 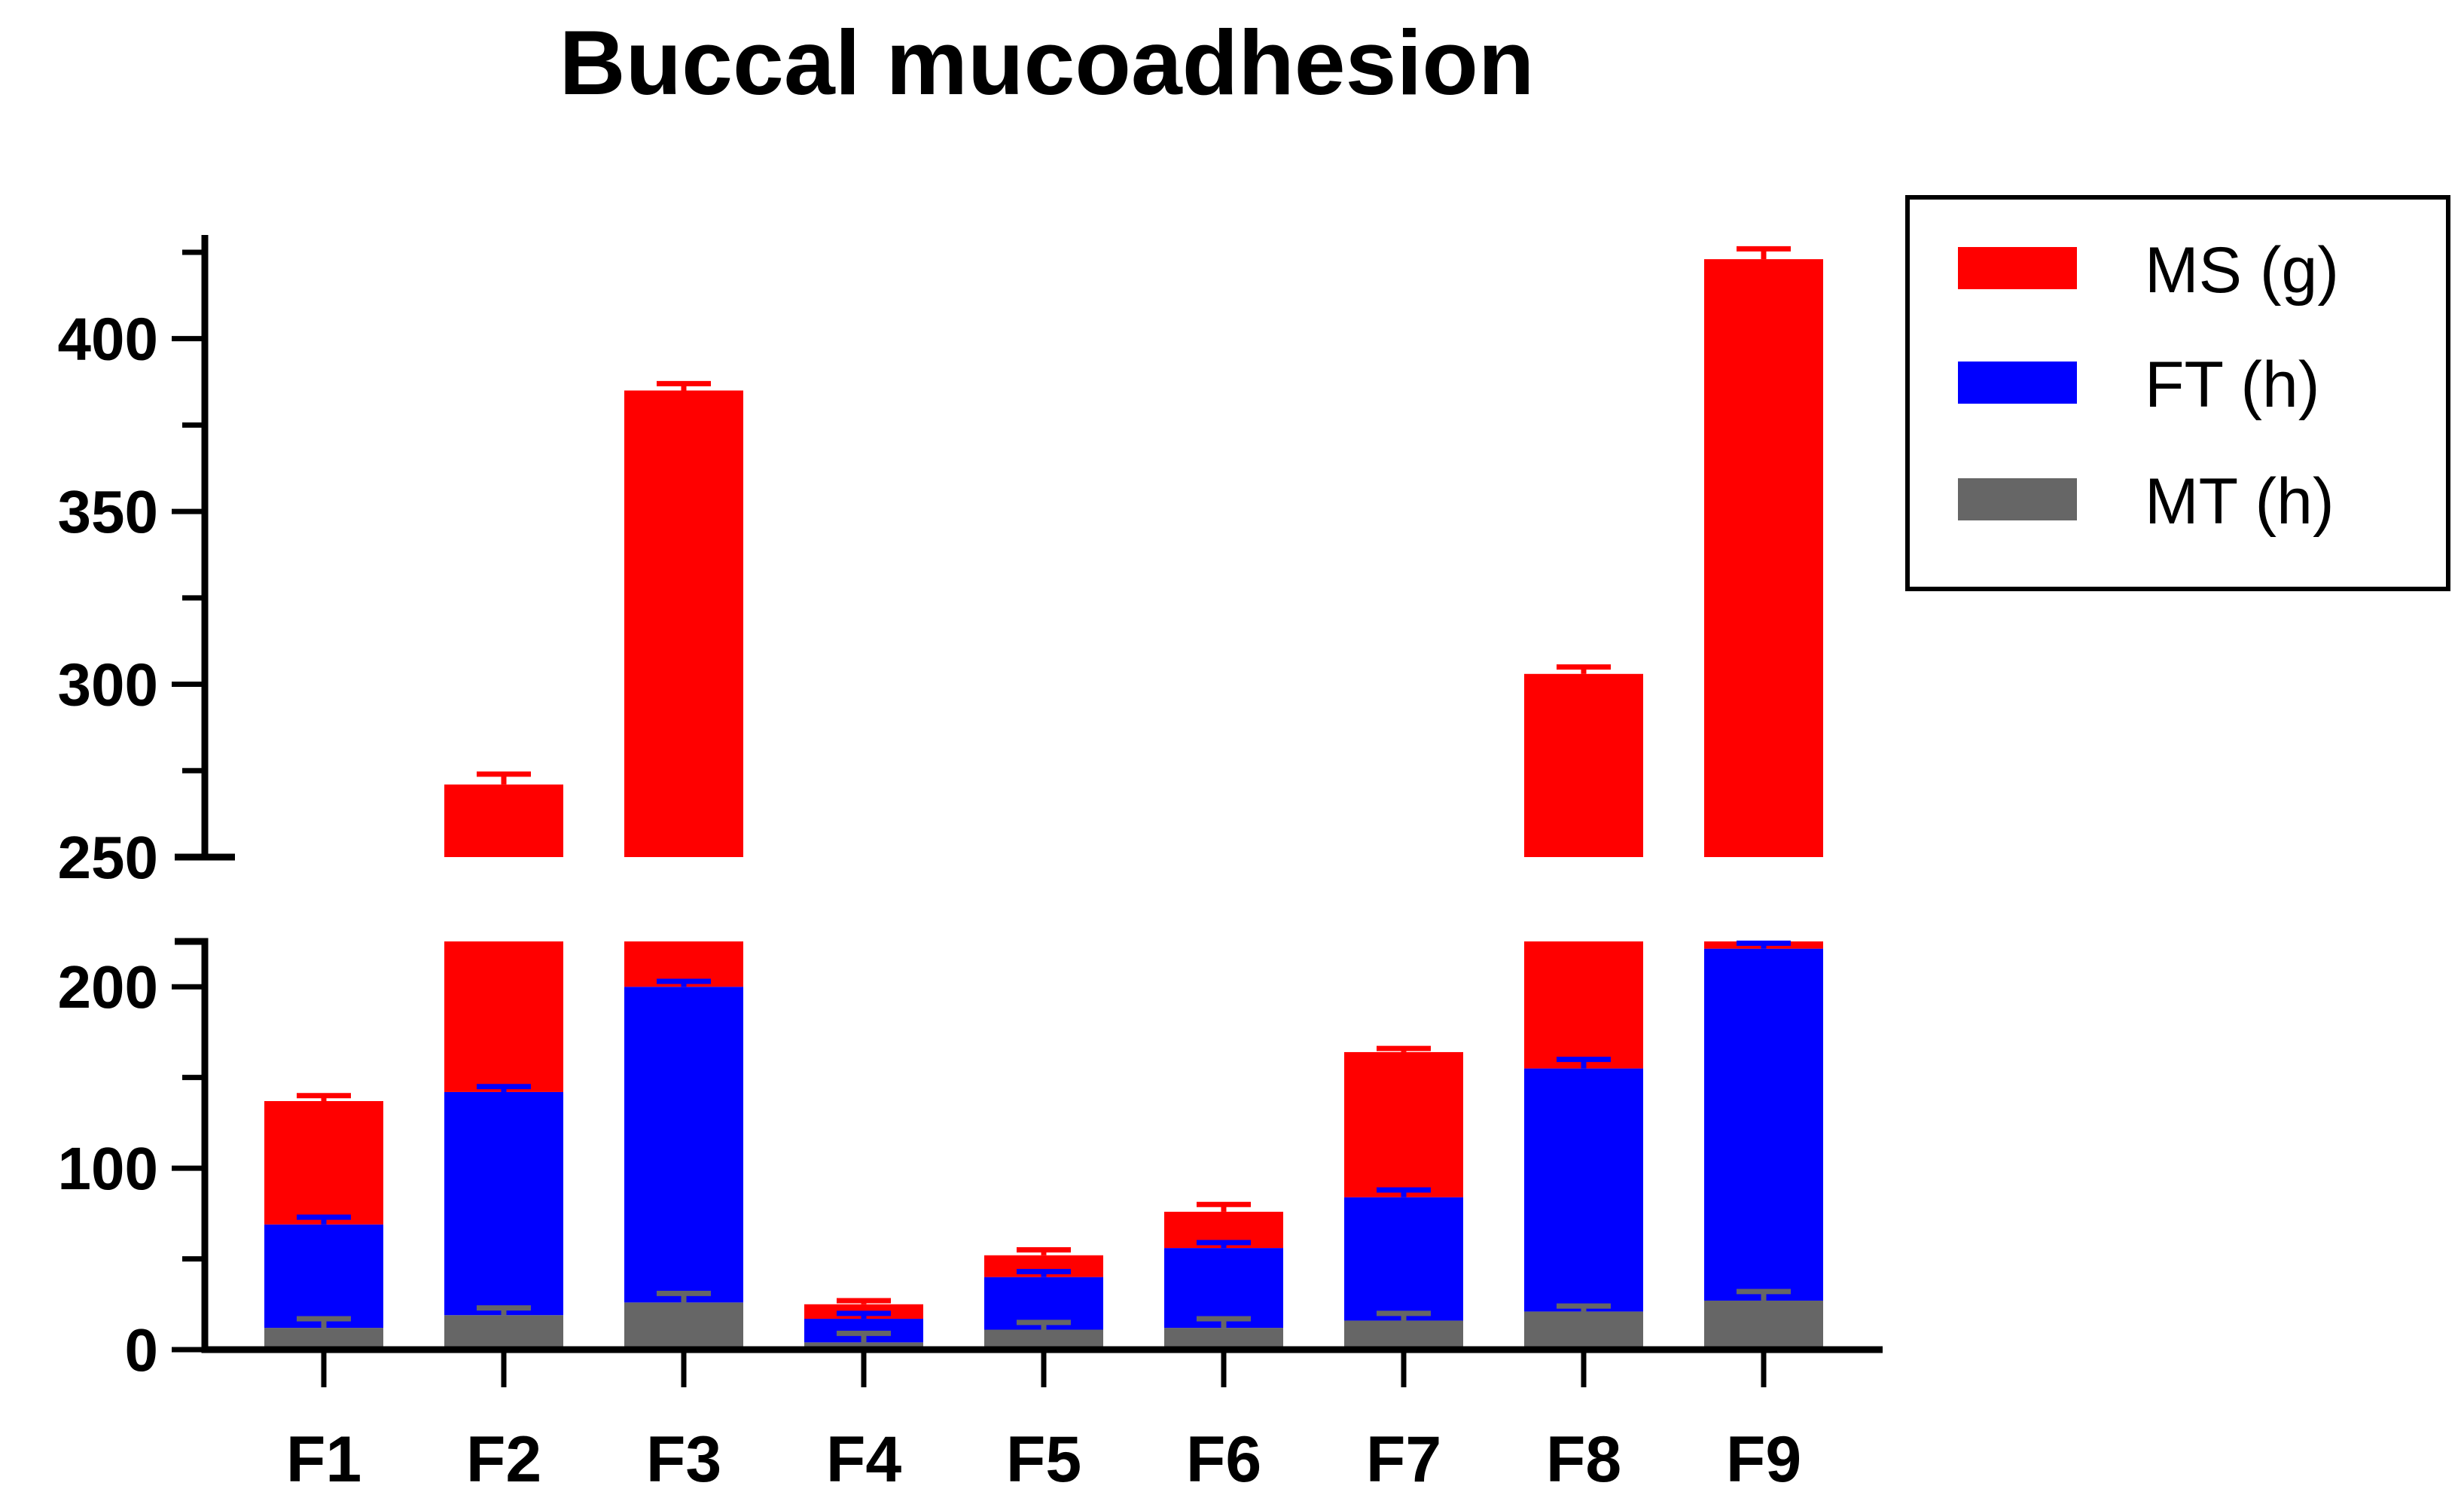 What do you see at coordinates (1583, 1330) in the screenshot?
I see `bar-F8-mt` at bounding box center [1583, 1330].